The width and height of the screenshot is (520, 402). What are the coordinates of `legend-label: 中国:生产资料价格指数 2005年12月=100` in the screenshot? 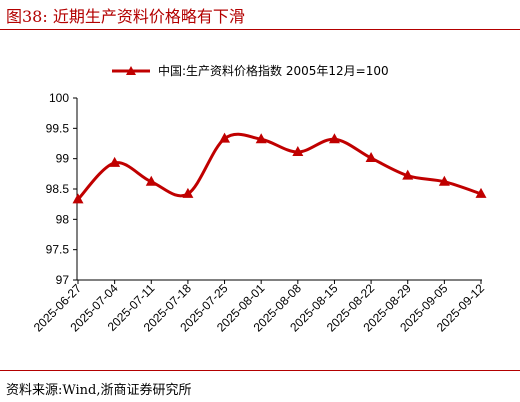 It's located at (273, 70).